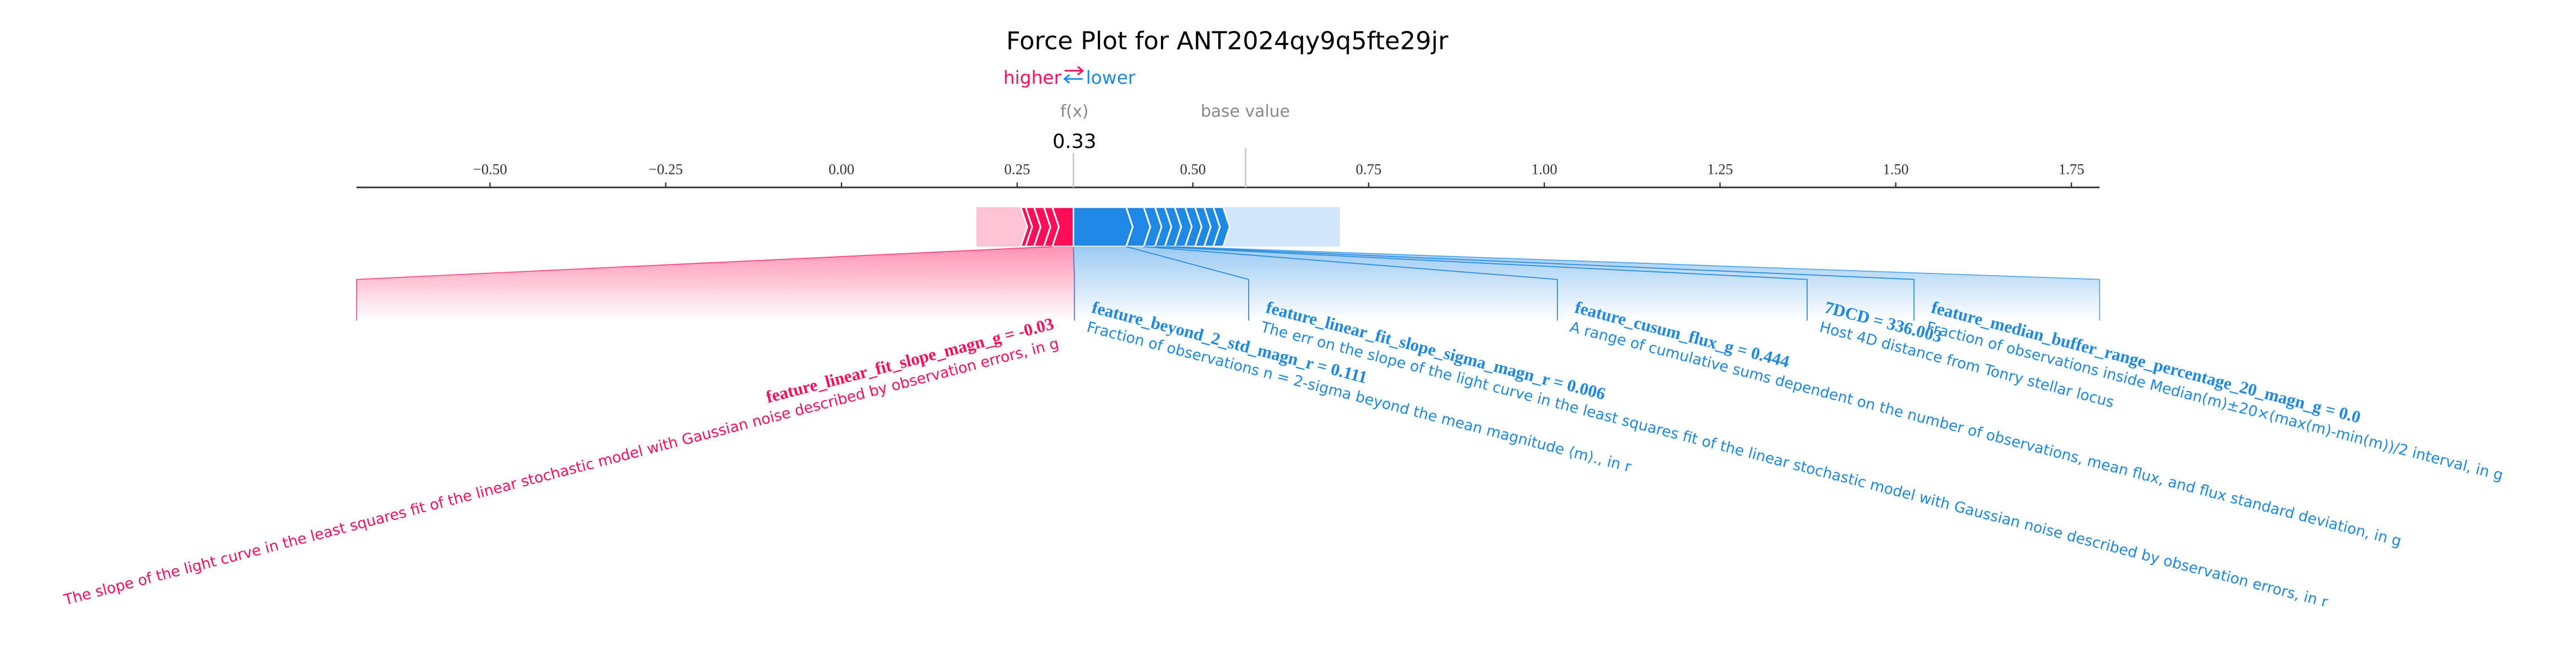 The width and height of the screenshot is (2576, 669). I want to click on higher-label: higher, so click(1032, 78).